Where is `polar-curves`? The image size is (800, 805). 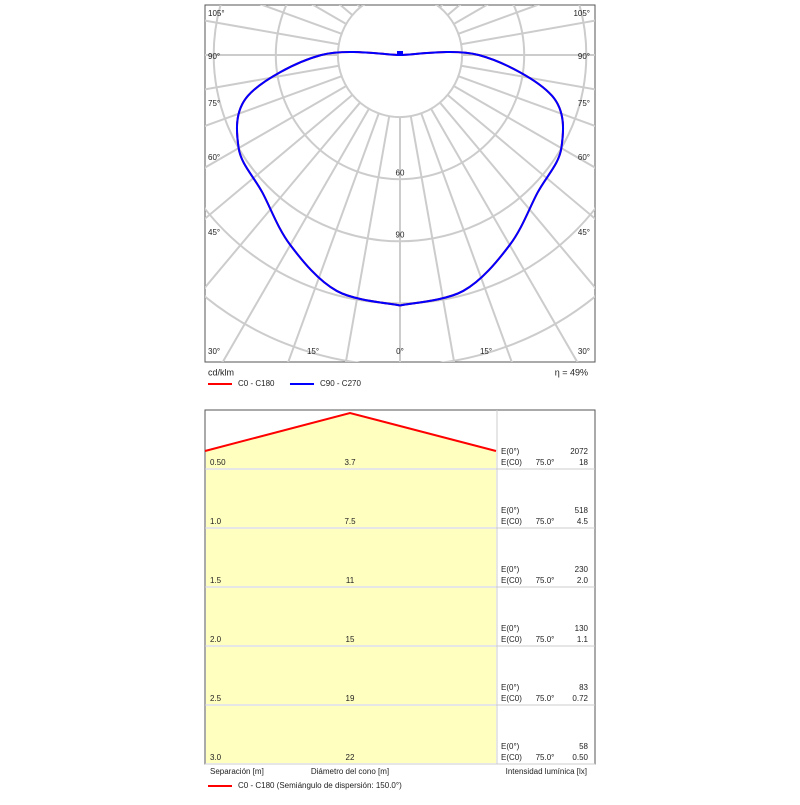
polar-curves is located at coordinates (400, 178).